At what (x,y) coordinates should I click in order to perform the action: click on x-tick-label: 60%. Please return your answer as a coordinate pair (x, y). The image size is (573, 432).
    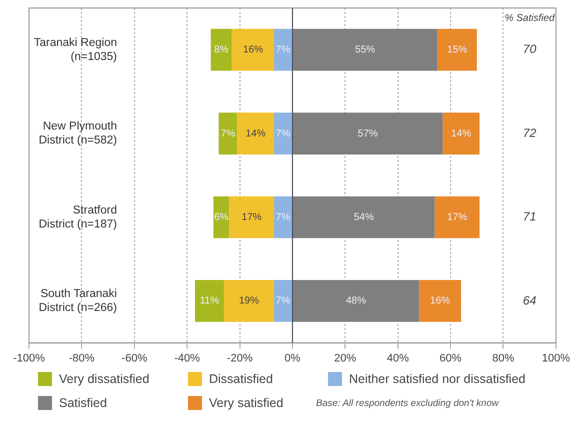
    Looking at the image, I should click on (451, 358).